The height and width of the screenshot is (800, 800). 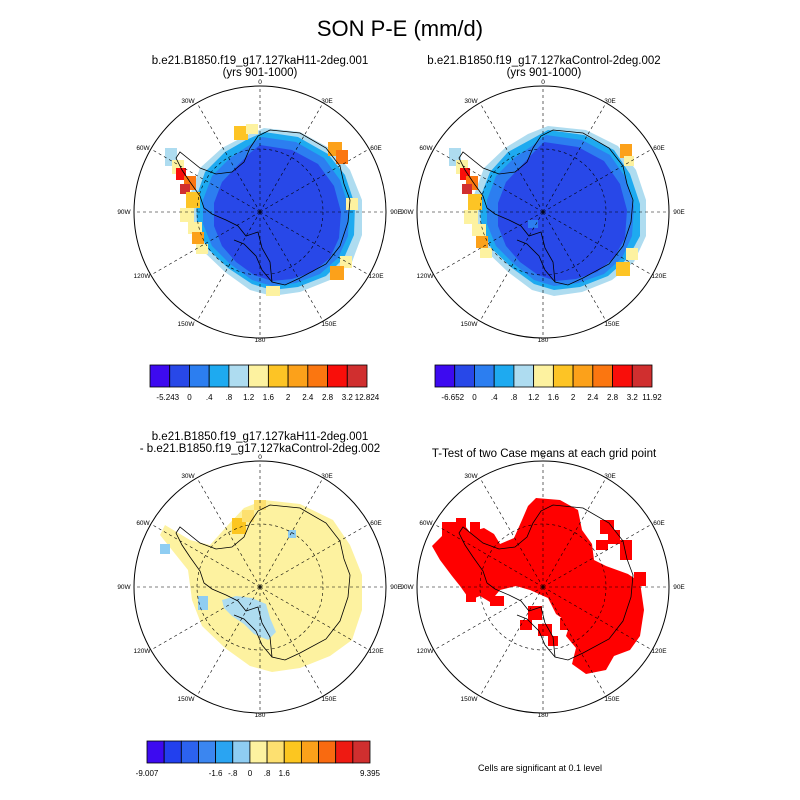 What do you see at coordinates (540, 768) in the screenshot?
I see `significance-footnote: Cells are significant at 0.1 level` at bounding box center [540, 768].